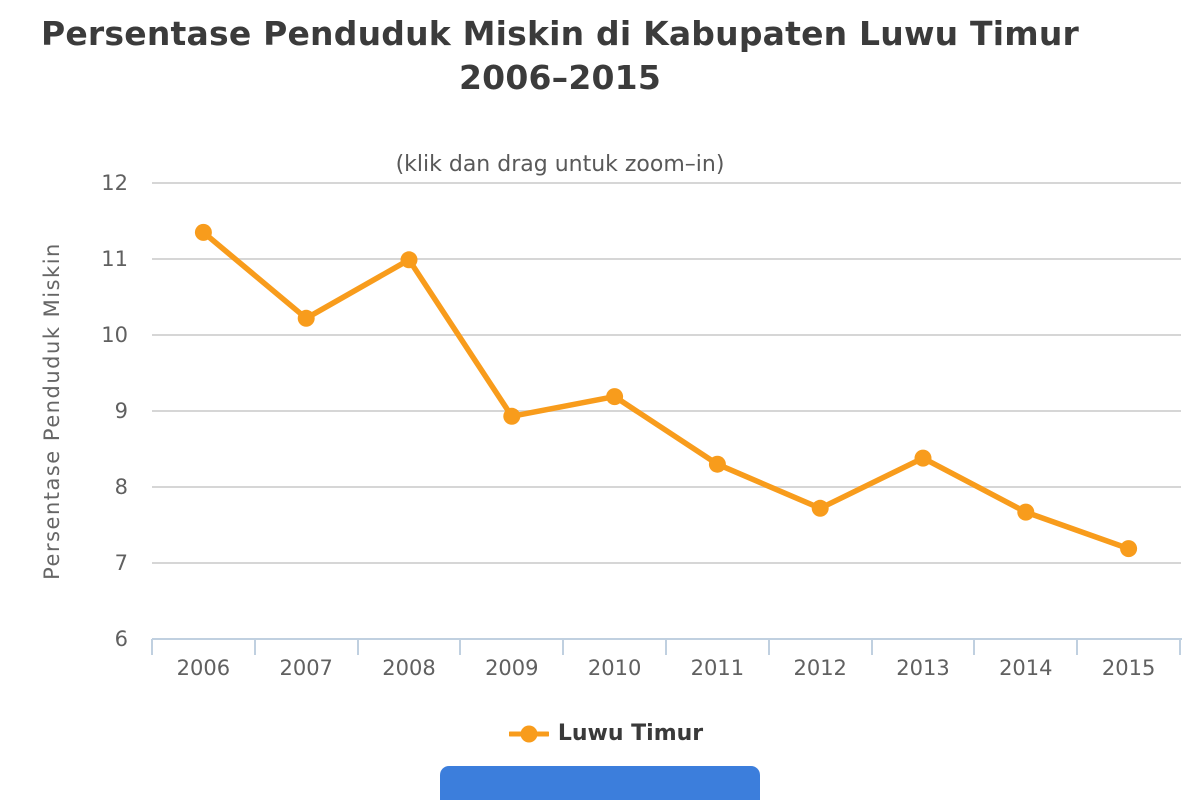  Describe the element at coordinates (1128, 668) in the screenshot. I see `x-tick-label-2015: 2015` at that location.